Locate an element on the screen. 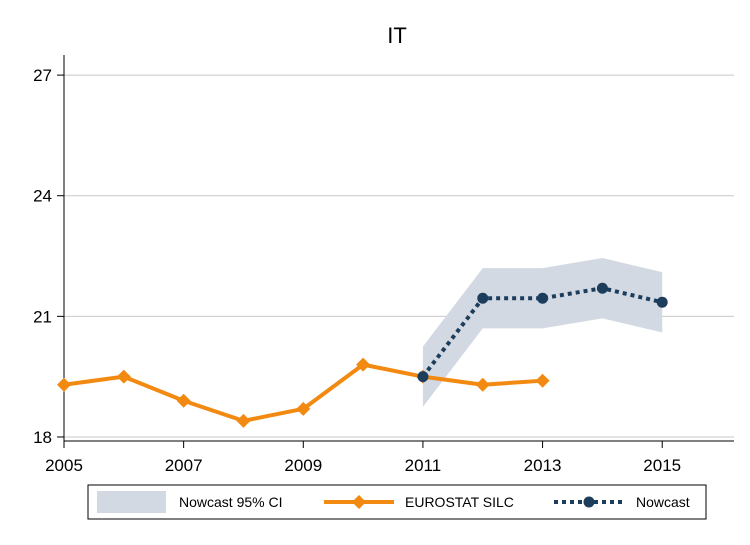  nowcast-point-2012 is located at coordinates (483, 298).